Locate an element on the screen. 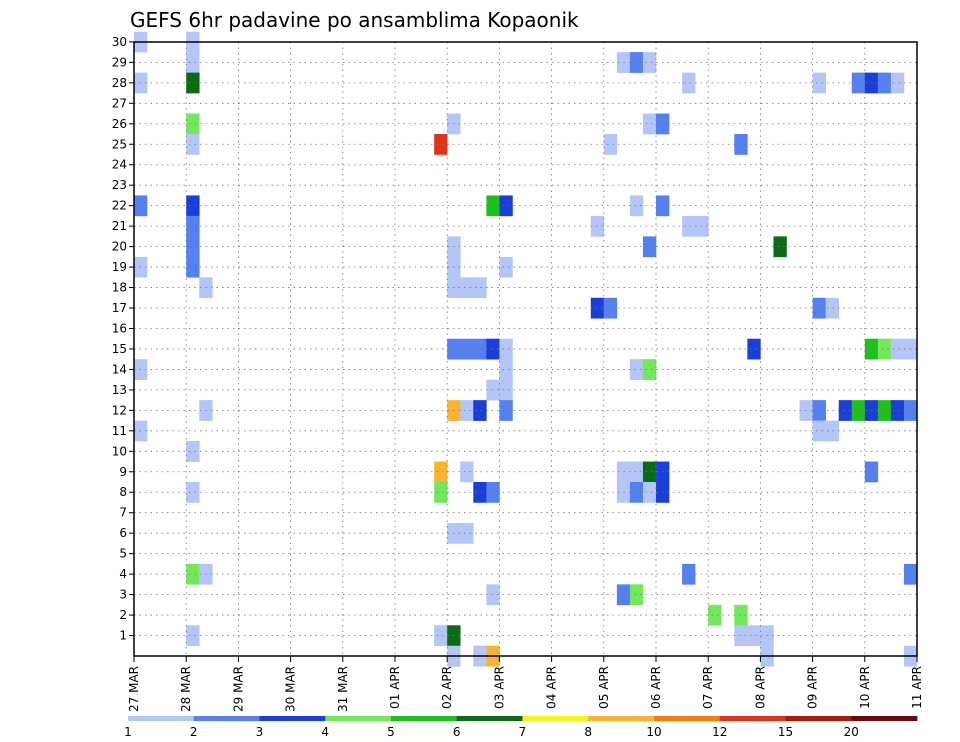  x-tick-label: 29 MAR is located at coordinates (238, 689).